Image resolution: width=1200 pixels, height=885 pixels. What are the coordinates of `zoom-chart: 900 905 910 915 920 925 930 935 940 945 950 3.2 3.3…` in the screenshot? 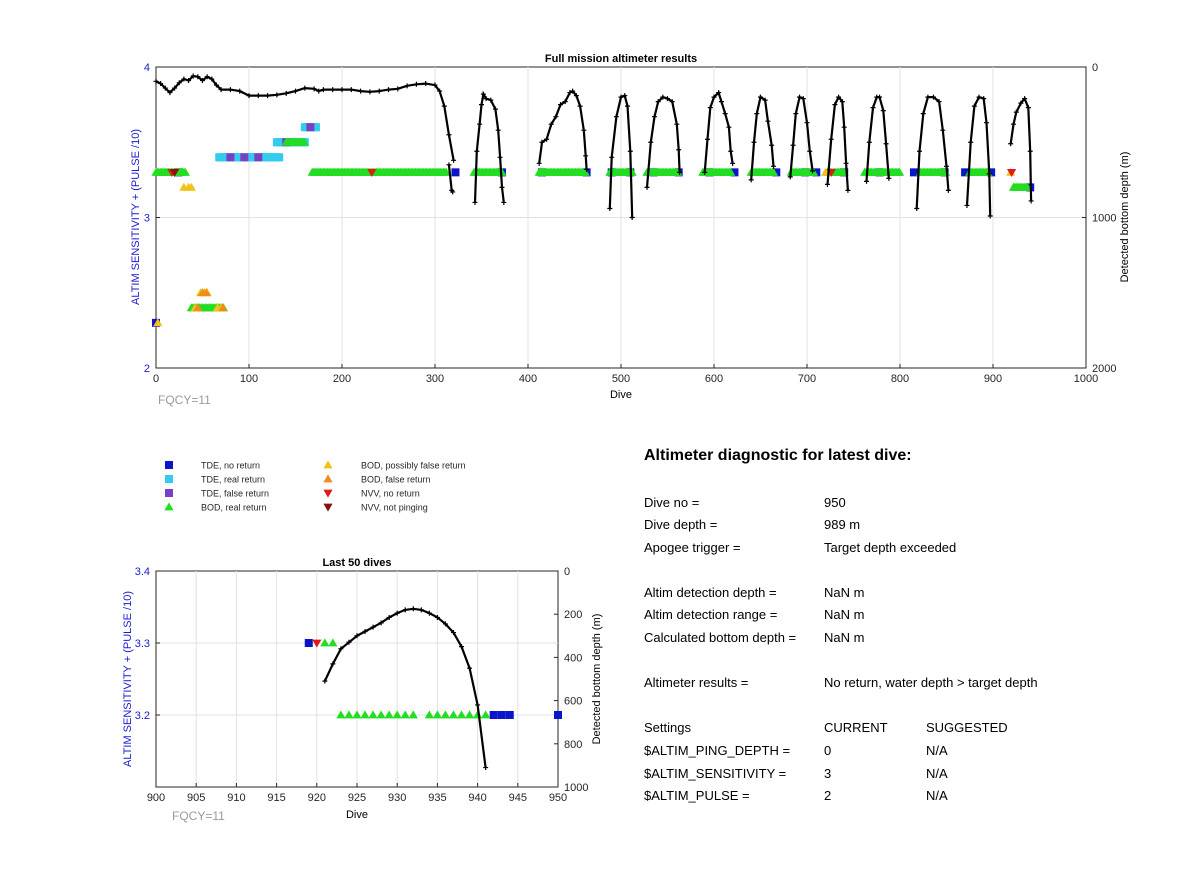 It's located at (362, 690).